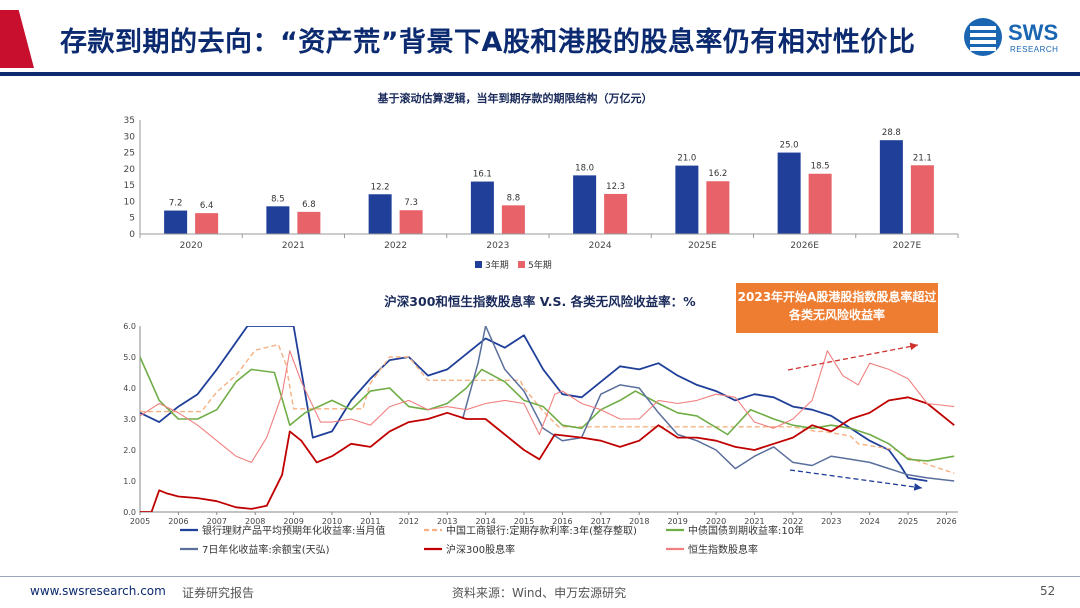  What do you see at coordinates (521, 264) in the screenshot?
I see `legend-swatch-5y` at bounding box center [521, 264].